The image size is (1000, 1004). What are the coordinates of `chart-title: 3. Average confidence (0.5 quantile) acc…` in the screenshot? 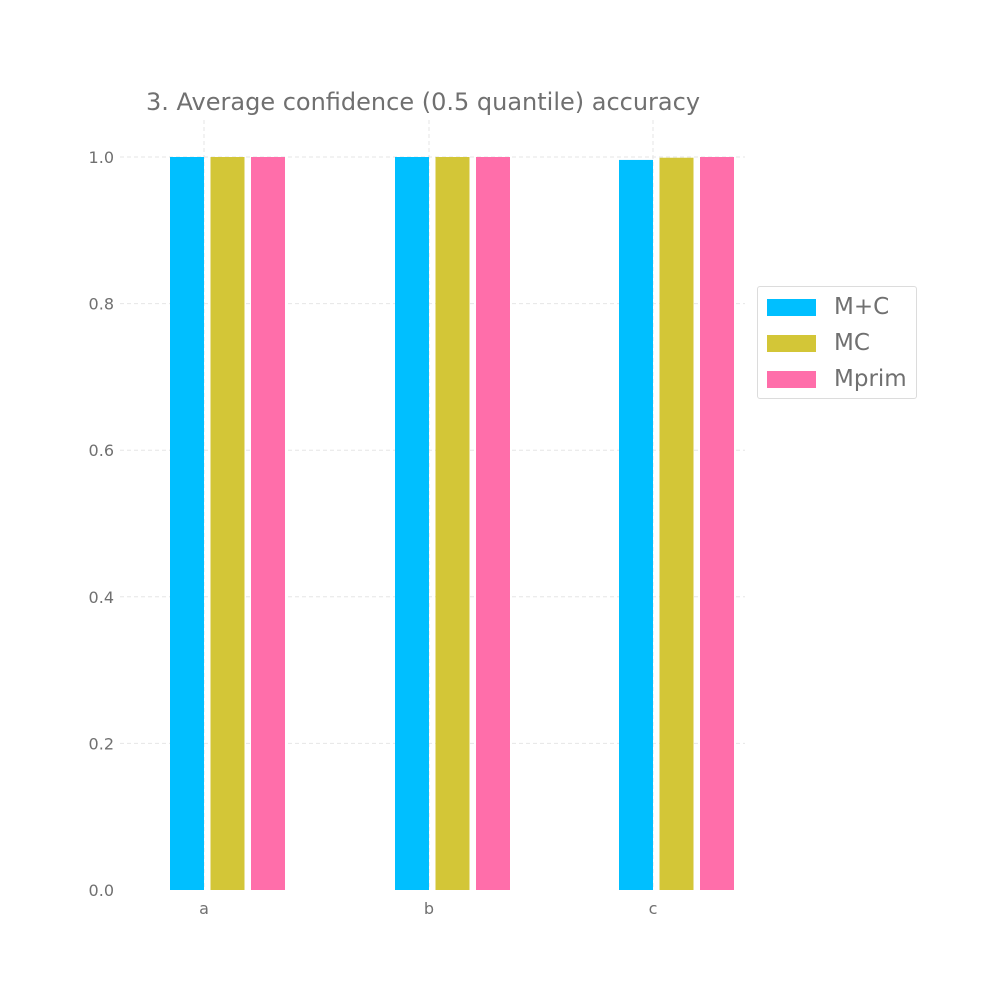 It's located at (423, 102).